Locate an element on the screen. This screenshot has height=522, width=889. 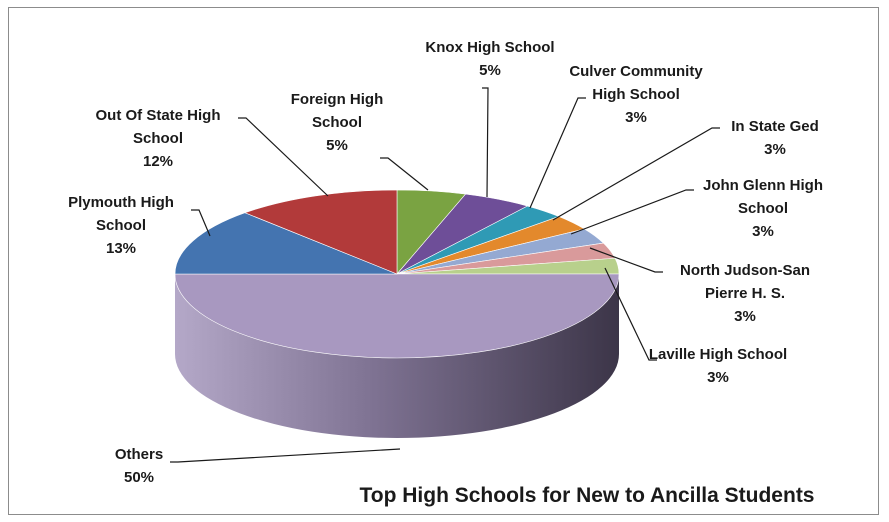
slice-label-john-glenn-high-school: John Glenn High School 3% is located at coordinates (763, 208).